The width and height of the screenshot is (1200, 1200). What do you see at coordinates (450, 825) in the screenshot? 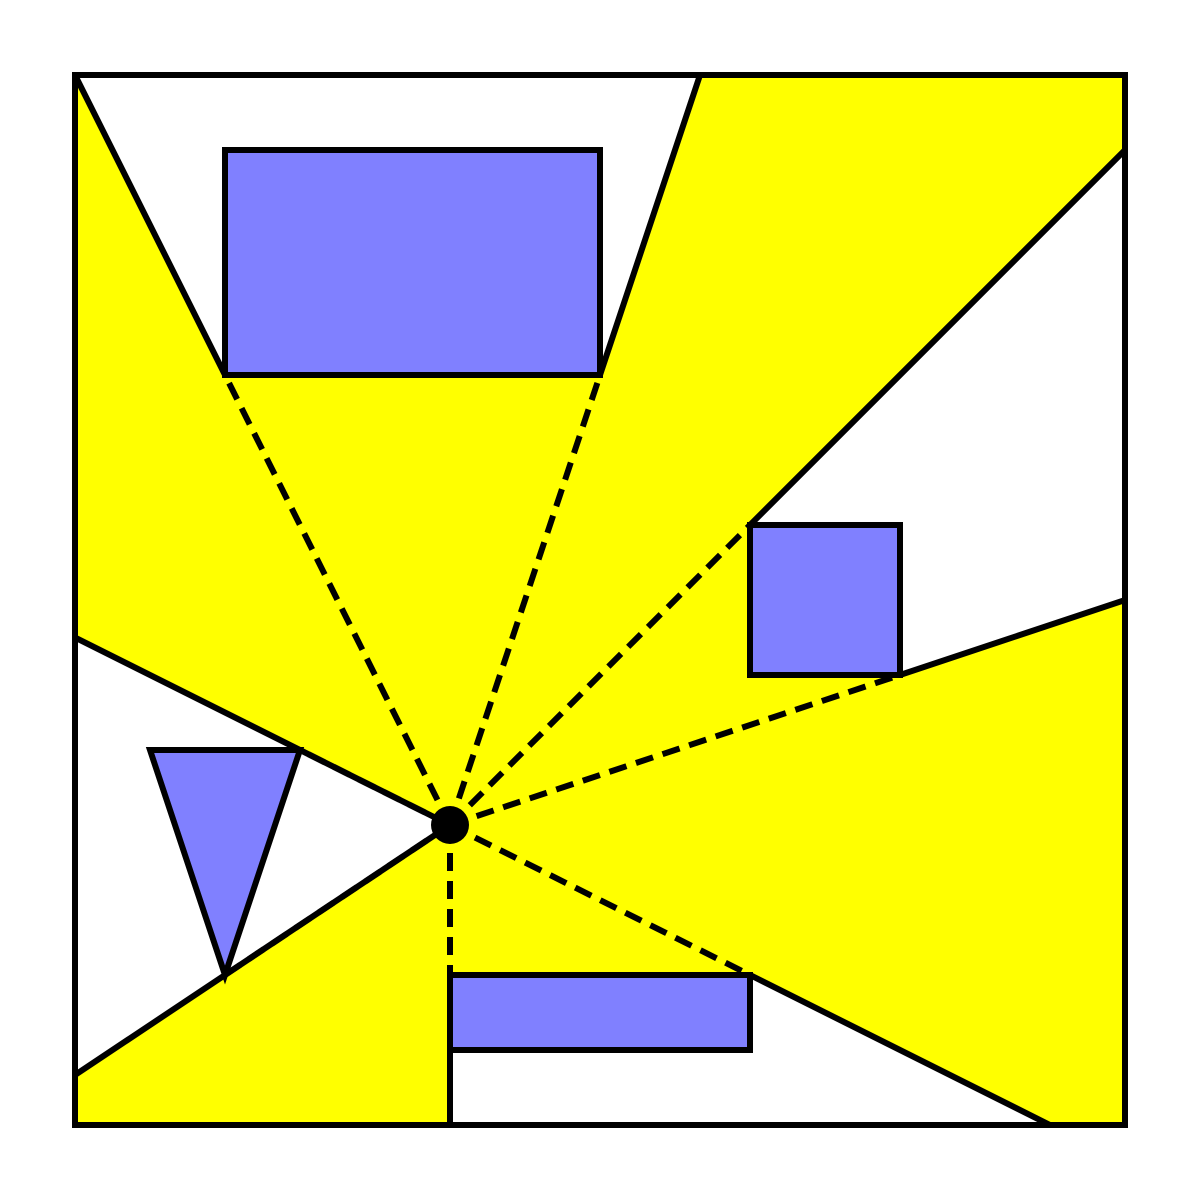
I see `viewpoint-dot` at bounding box center [450, 825].